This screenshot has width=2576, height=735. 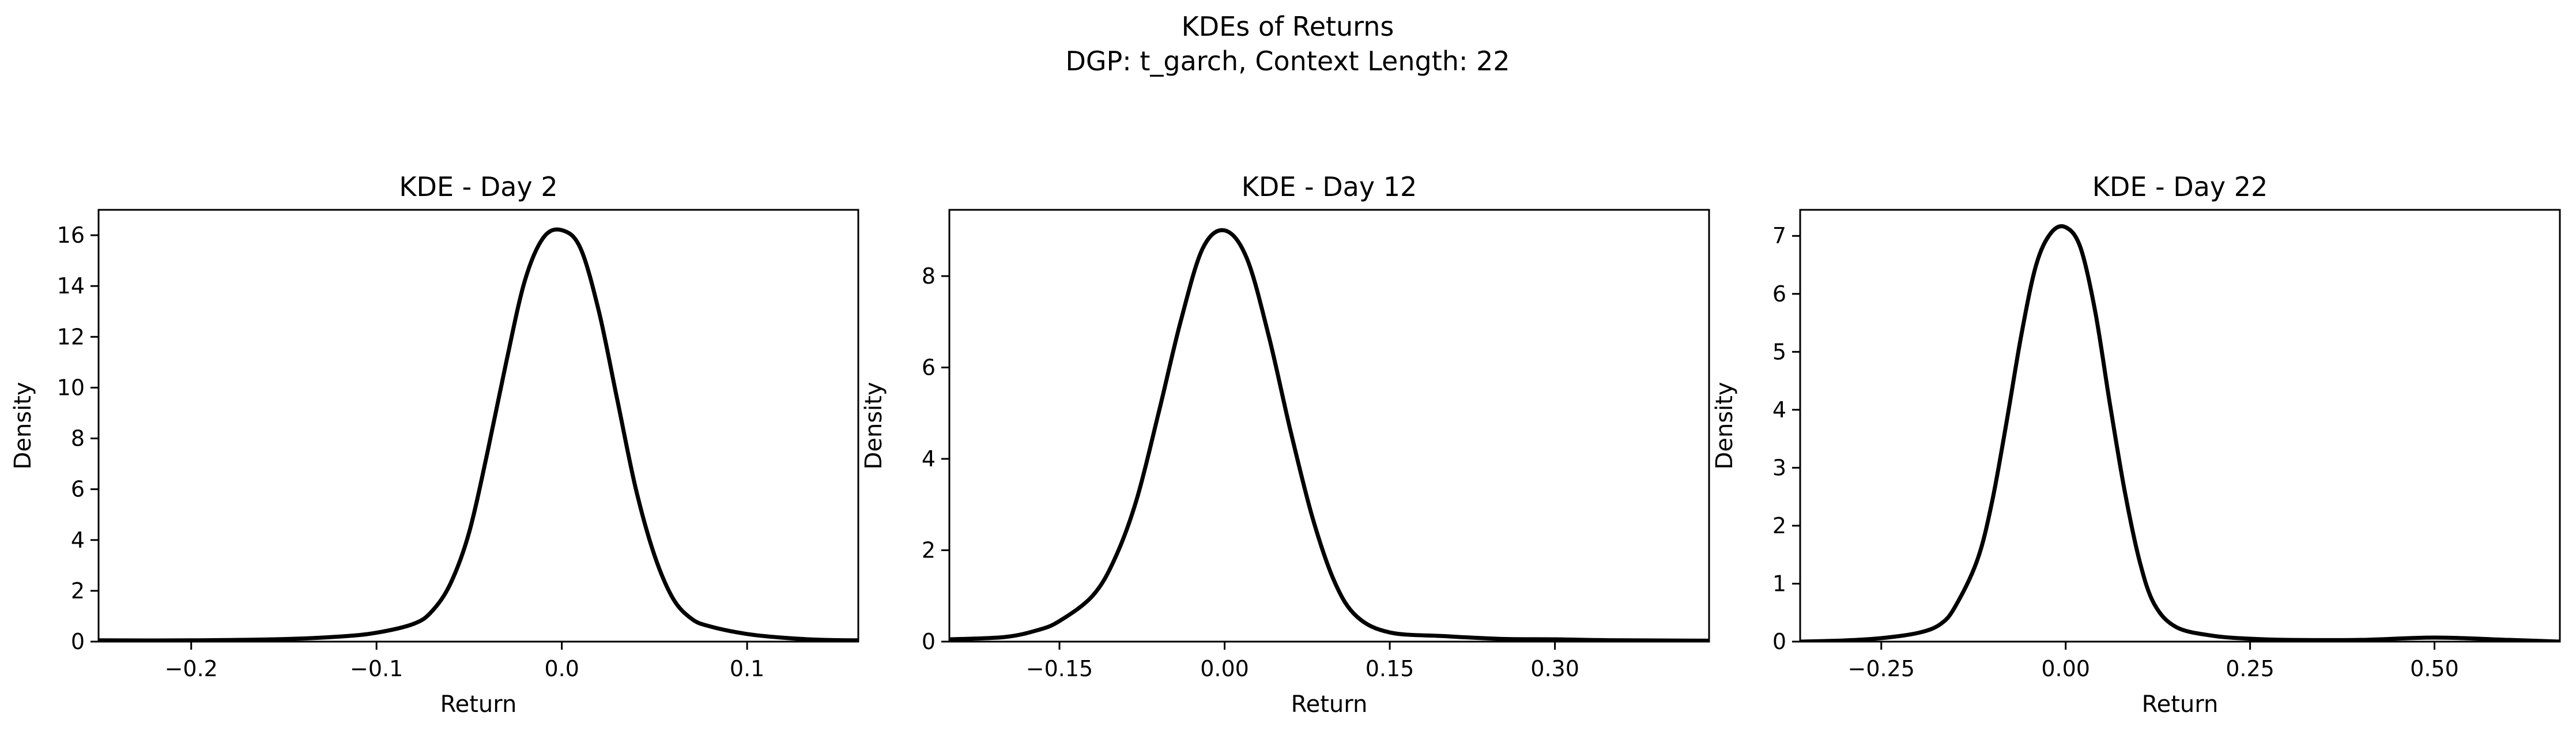 What do you see at coordinates (71, 387) in the screenshot?
I see `y-tick-label: 10` at bounding box center [71, 387].